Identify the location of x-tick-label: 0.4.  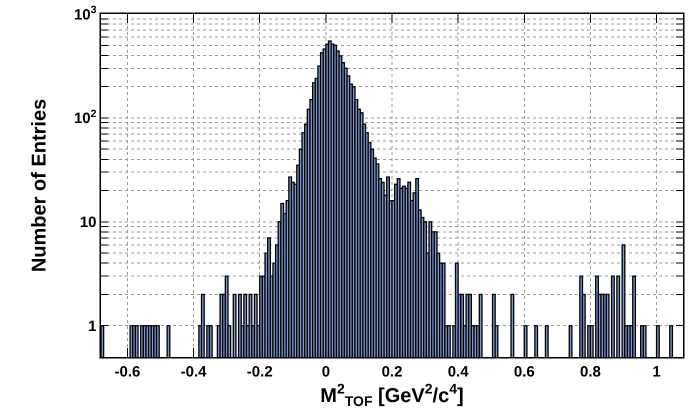
(459, 372).